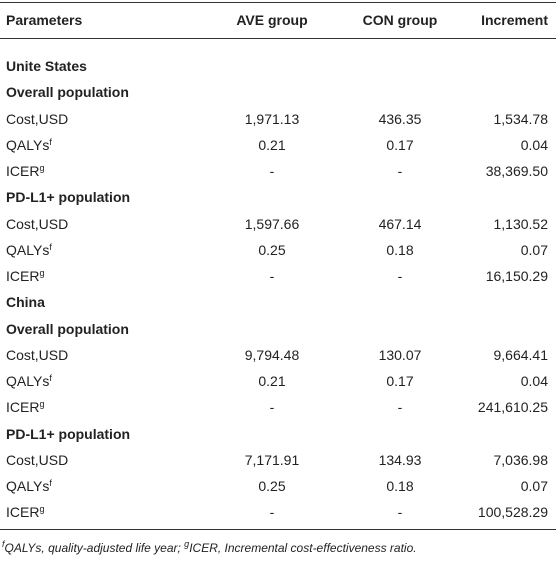  Describe the element at coordinates (25, 302) in the screenshot. I see `section-heading: China` at that location.